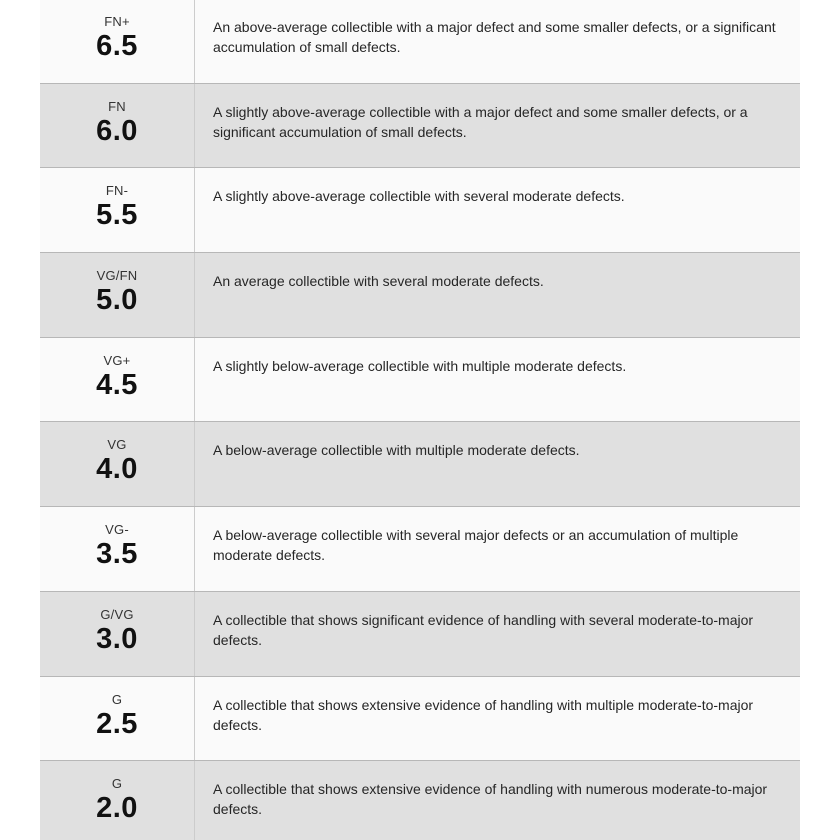  Describe the element at coordinates (117, 215) in the screenshot. I see `grade-number: 5.5` at that location.